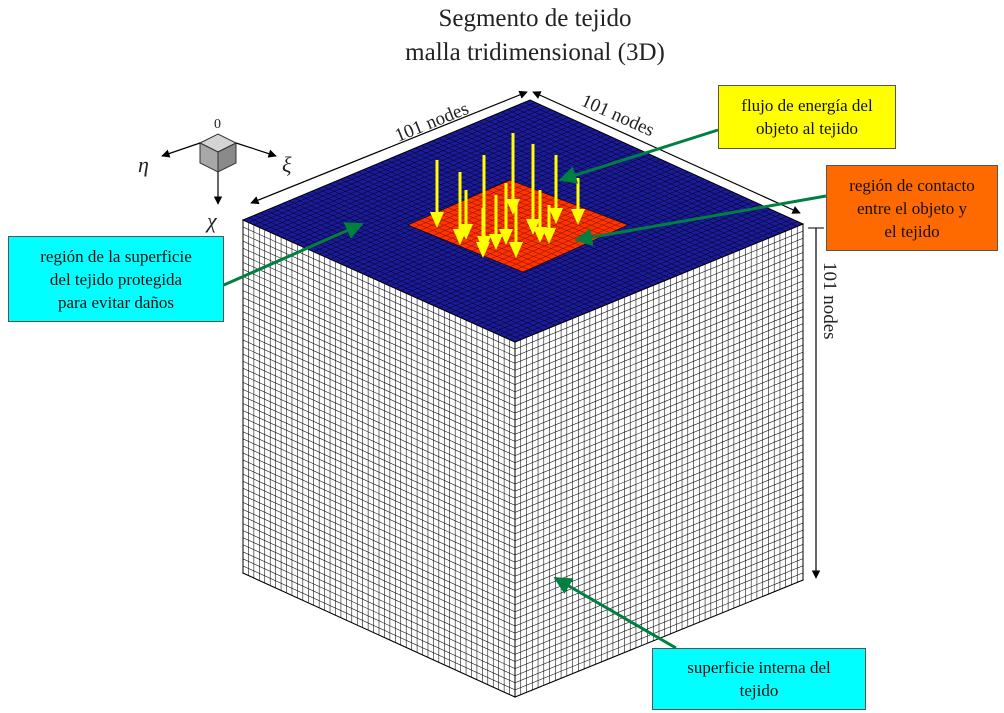  Describe the element at coordinates (285, 258) in the screenshot. I see `protected-region-leader` at that location.